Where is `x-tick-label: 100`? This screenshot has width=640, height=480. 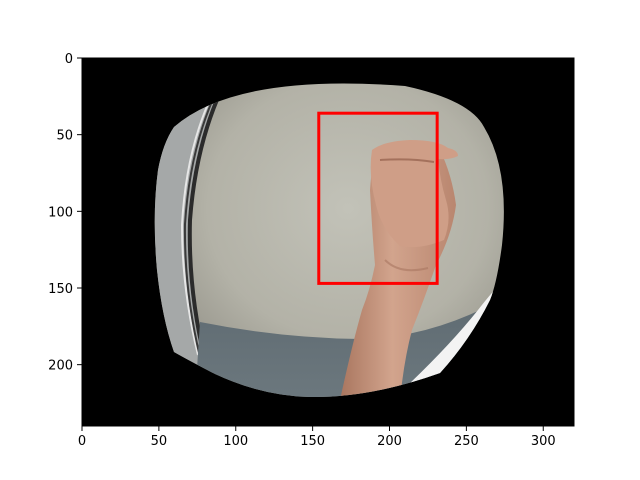
x-tick-label: 100 is located at coordinates (235, 441).